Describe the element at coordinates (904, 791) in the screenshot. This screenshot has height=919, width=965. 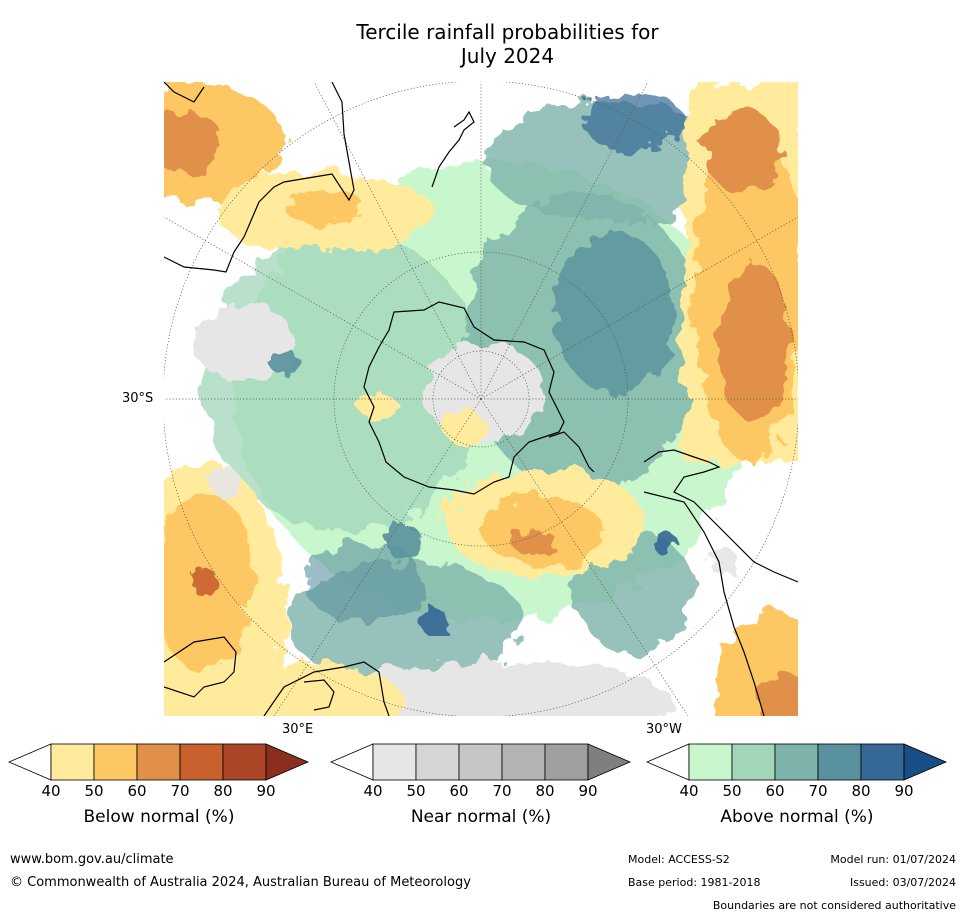
I see `colorbar-above-tick: 90` at that location.